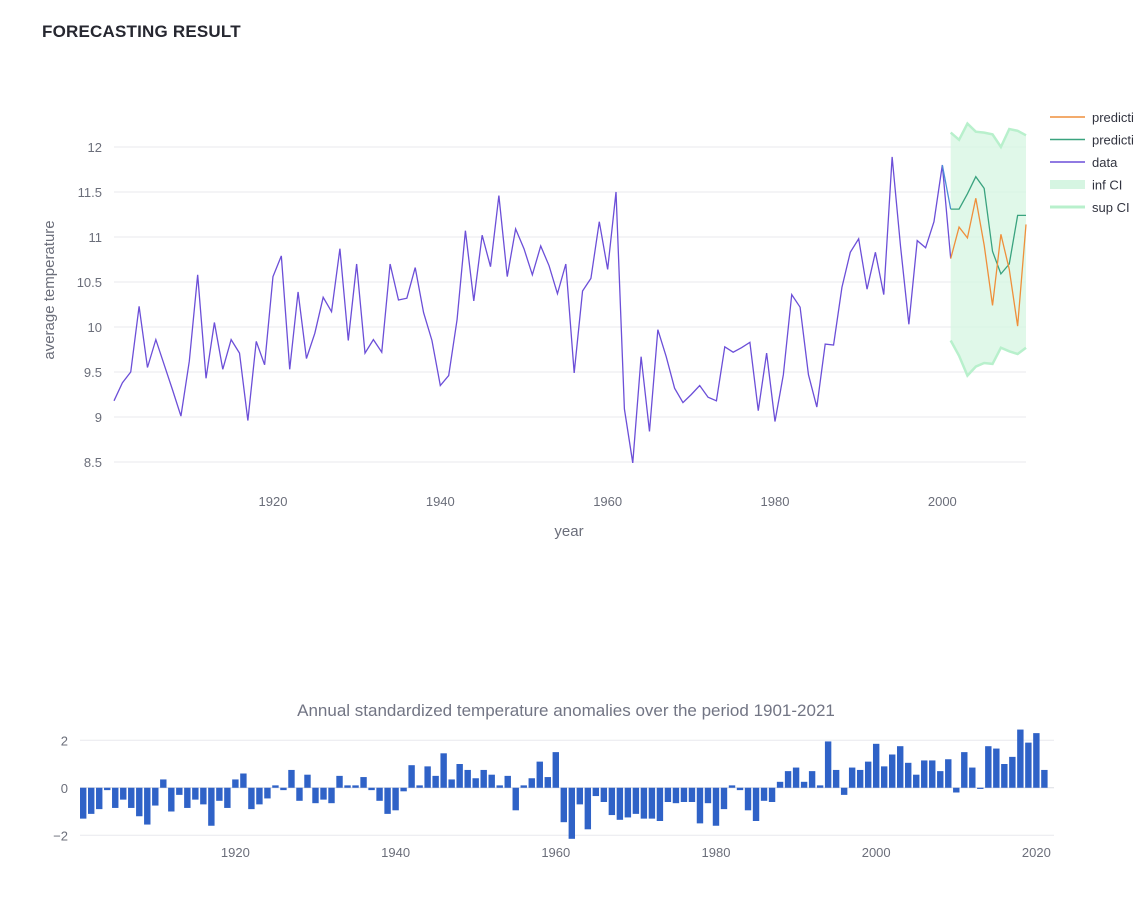 The image size is (1136, 914). What do you see at coordinates (141, 31) in the screenshot?
I see `page-title: FORECASTING RESULT` at bounding box center [141, 31].